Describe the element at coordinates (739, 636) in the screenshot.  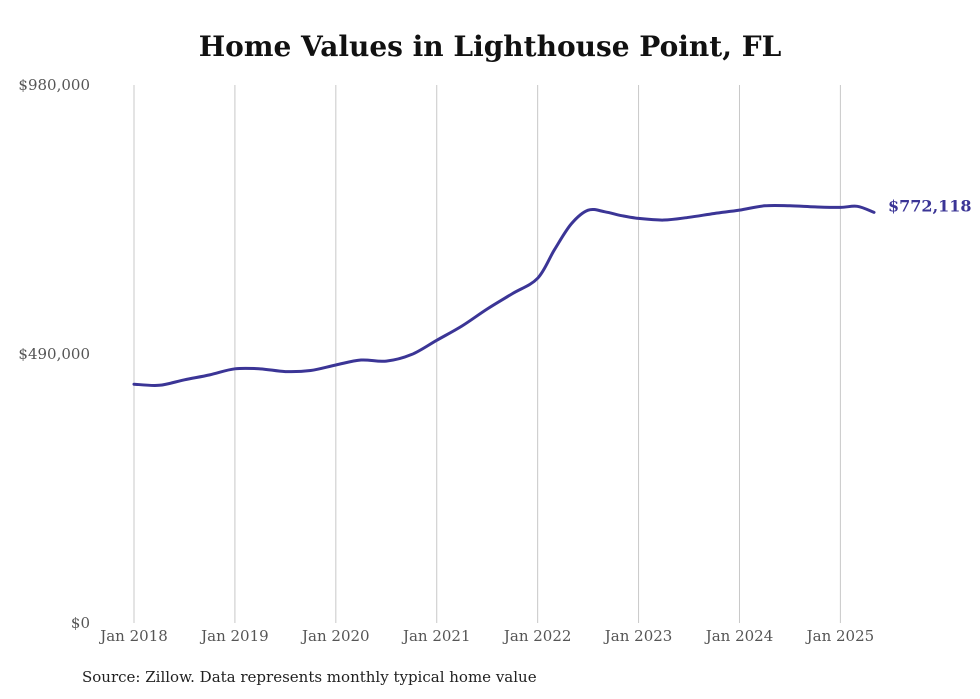
I see `x-tick-label: Jan 2024` at that location.